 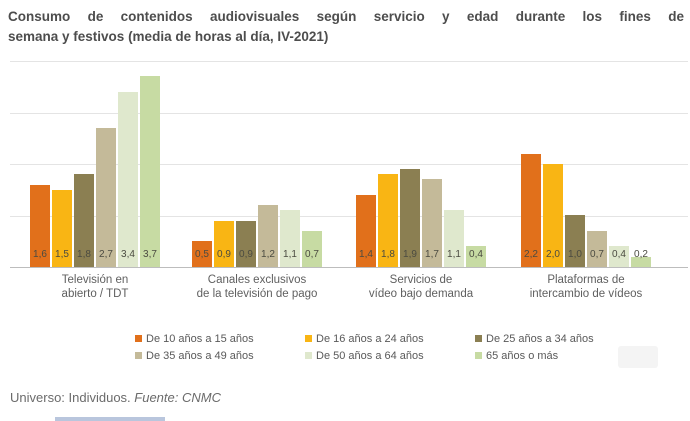 I want to click on bar-group3-series4, so click(x=432, y=223).